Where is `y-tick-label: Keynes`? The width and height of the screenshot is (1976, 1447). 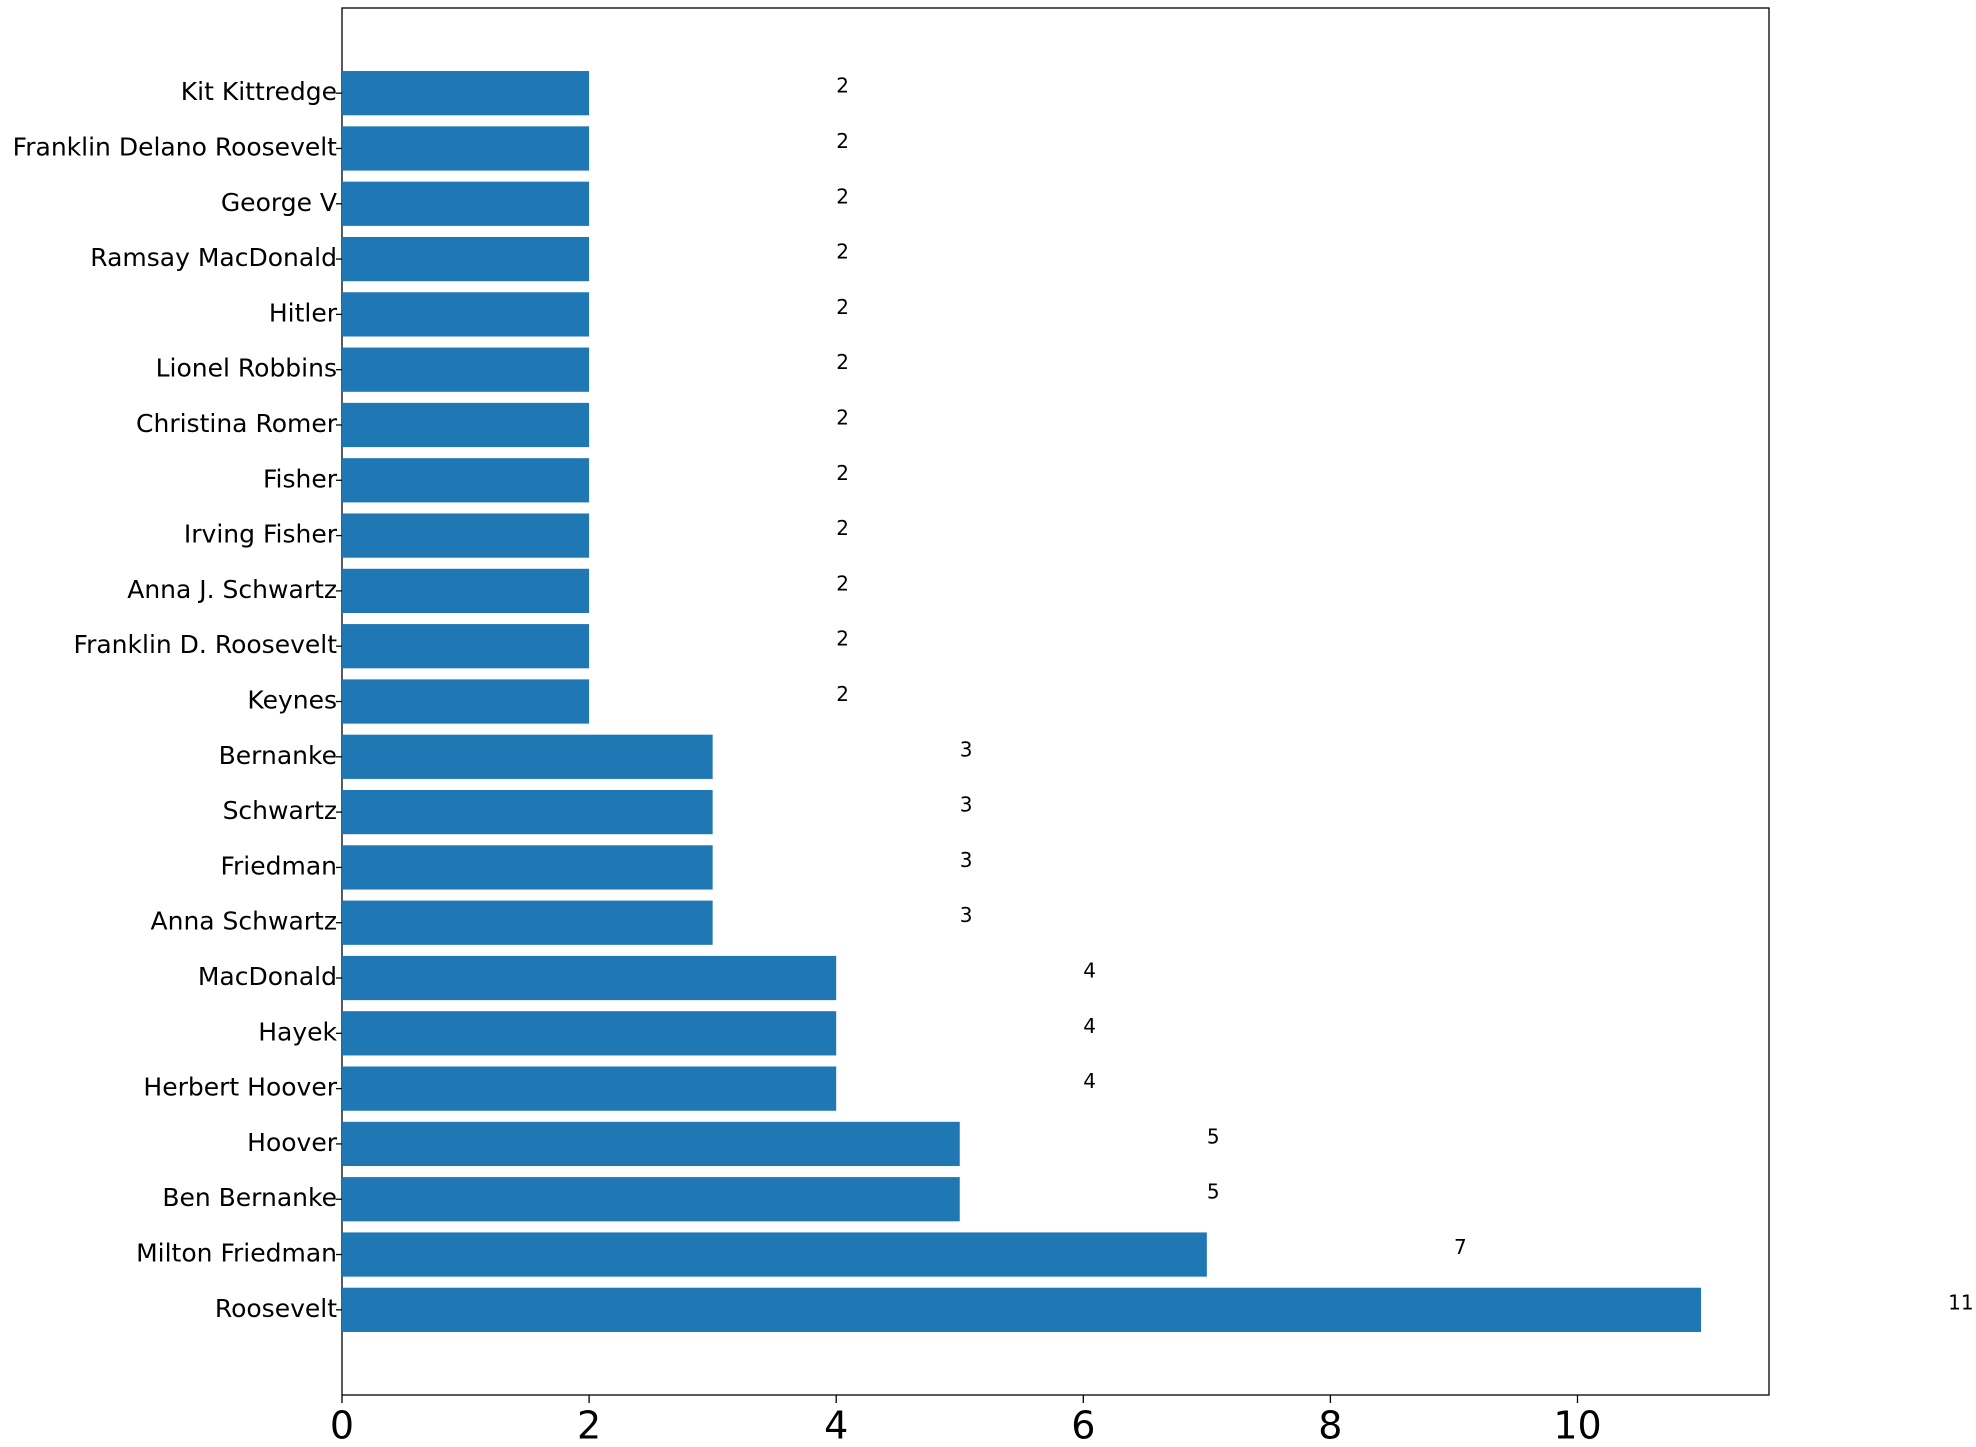 y-tick-label: Keynes is located at coordinates (292, 700).